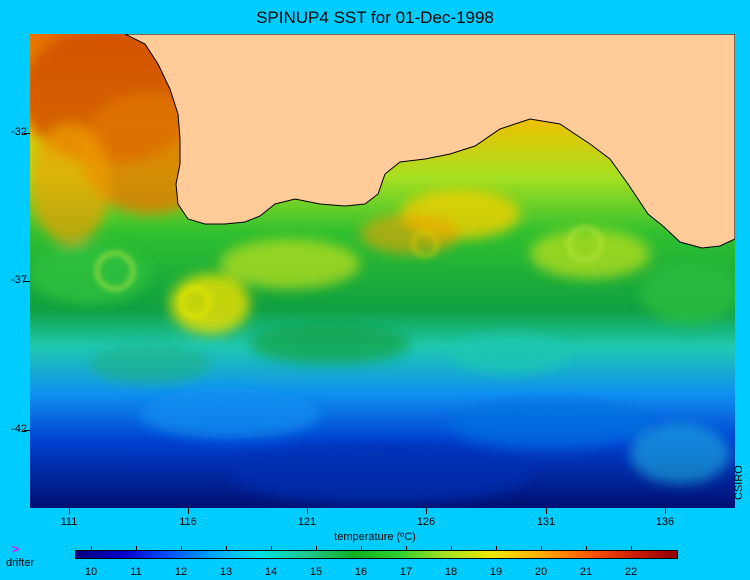 The height and width of the screenshot is (580, 750). I want to click on credit-label: CSIRO, so click(739, 482).